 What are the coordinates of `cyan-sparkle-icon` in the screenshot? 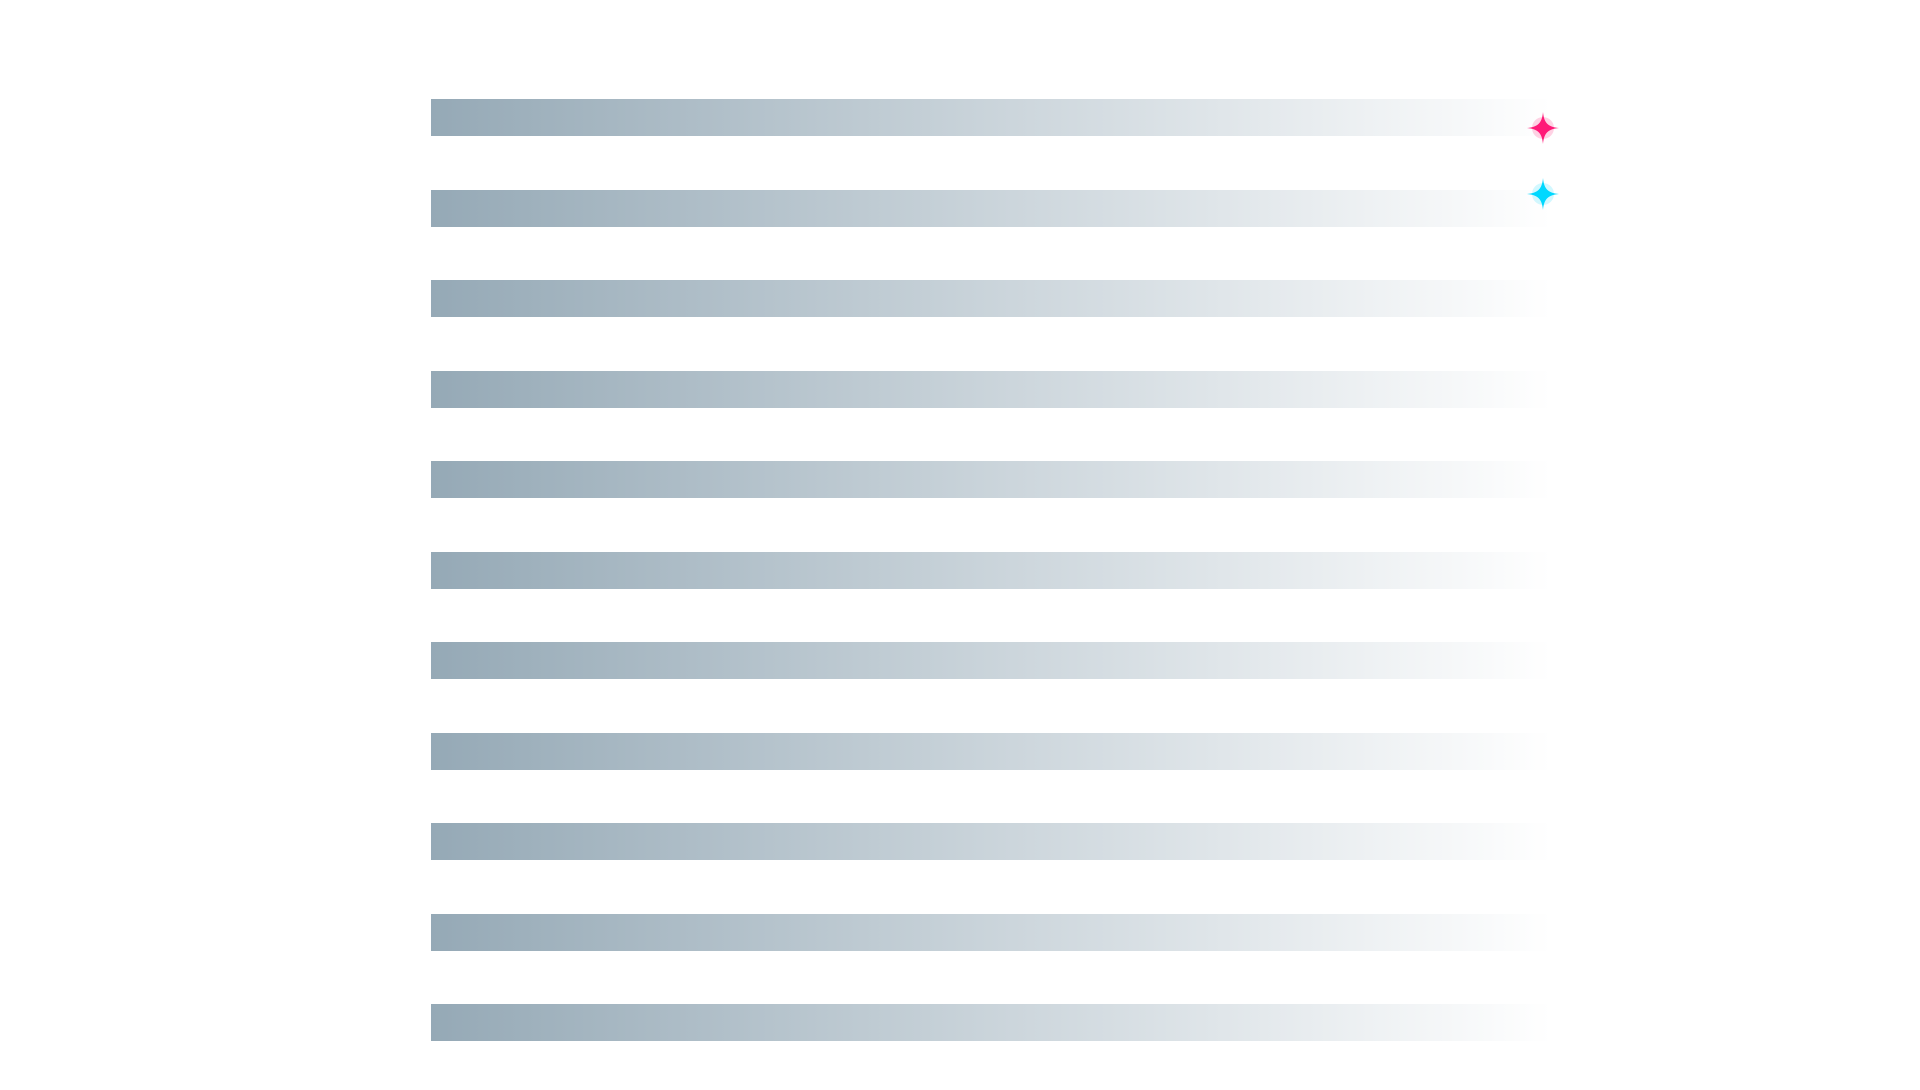 It's located at (1543, 194).